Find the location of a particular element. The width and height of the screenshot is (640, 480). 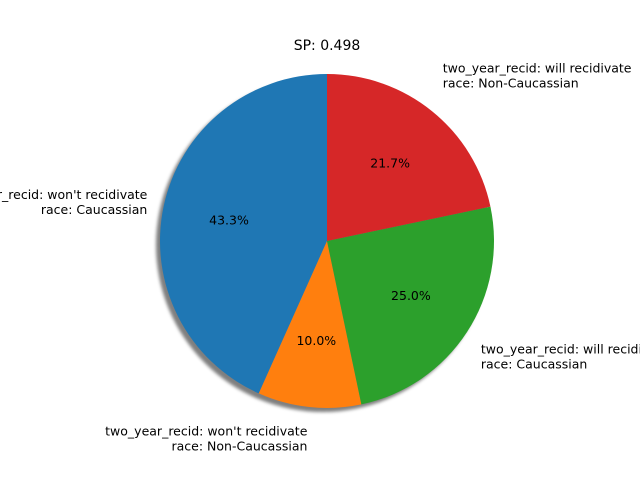

pct-label-0: 43.3% is located at coordinates (229, 220).